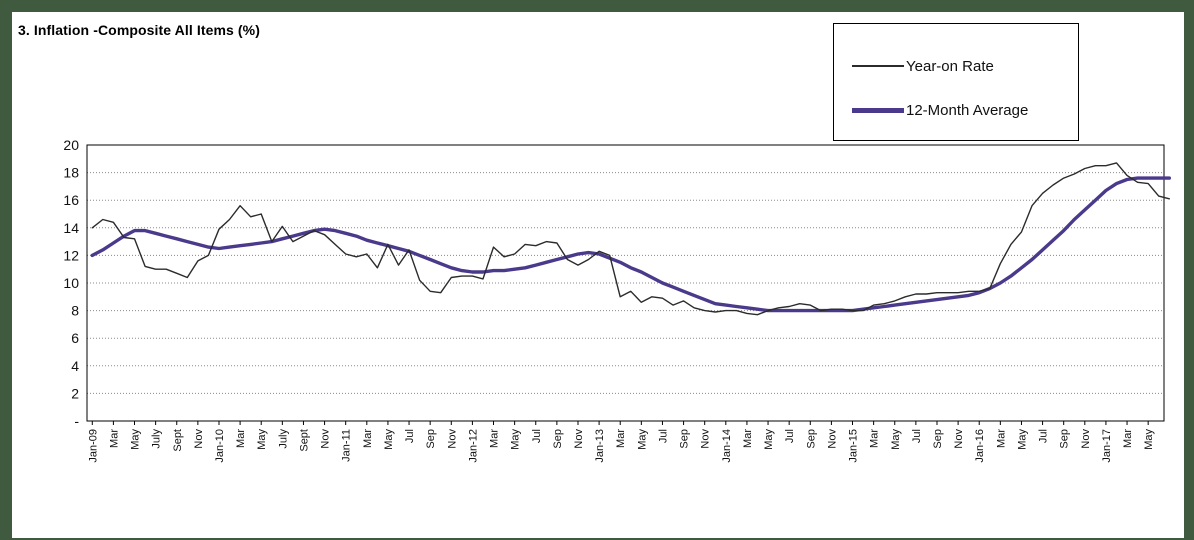 This screenshot has width=1194, height=540. What do you see at coordinates (956, 82) in the screenshot?
I see `chart-legend: Year-on Rate 12-Month Average` at bounding box center [956, 82].